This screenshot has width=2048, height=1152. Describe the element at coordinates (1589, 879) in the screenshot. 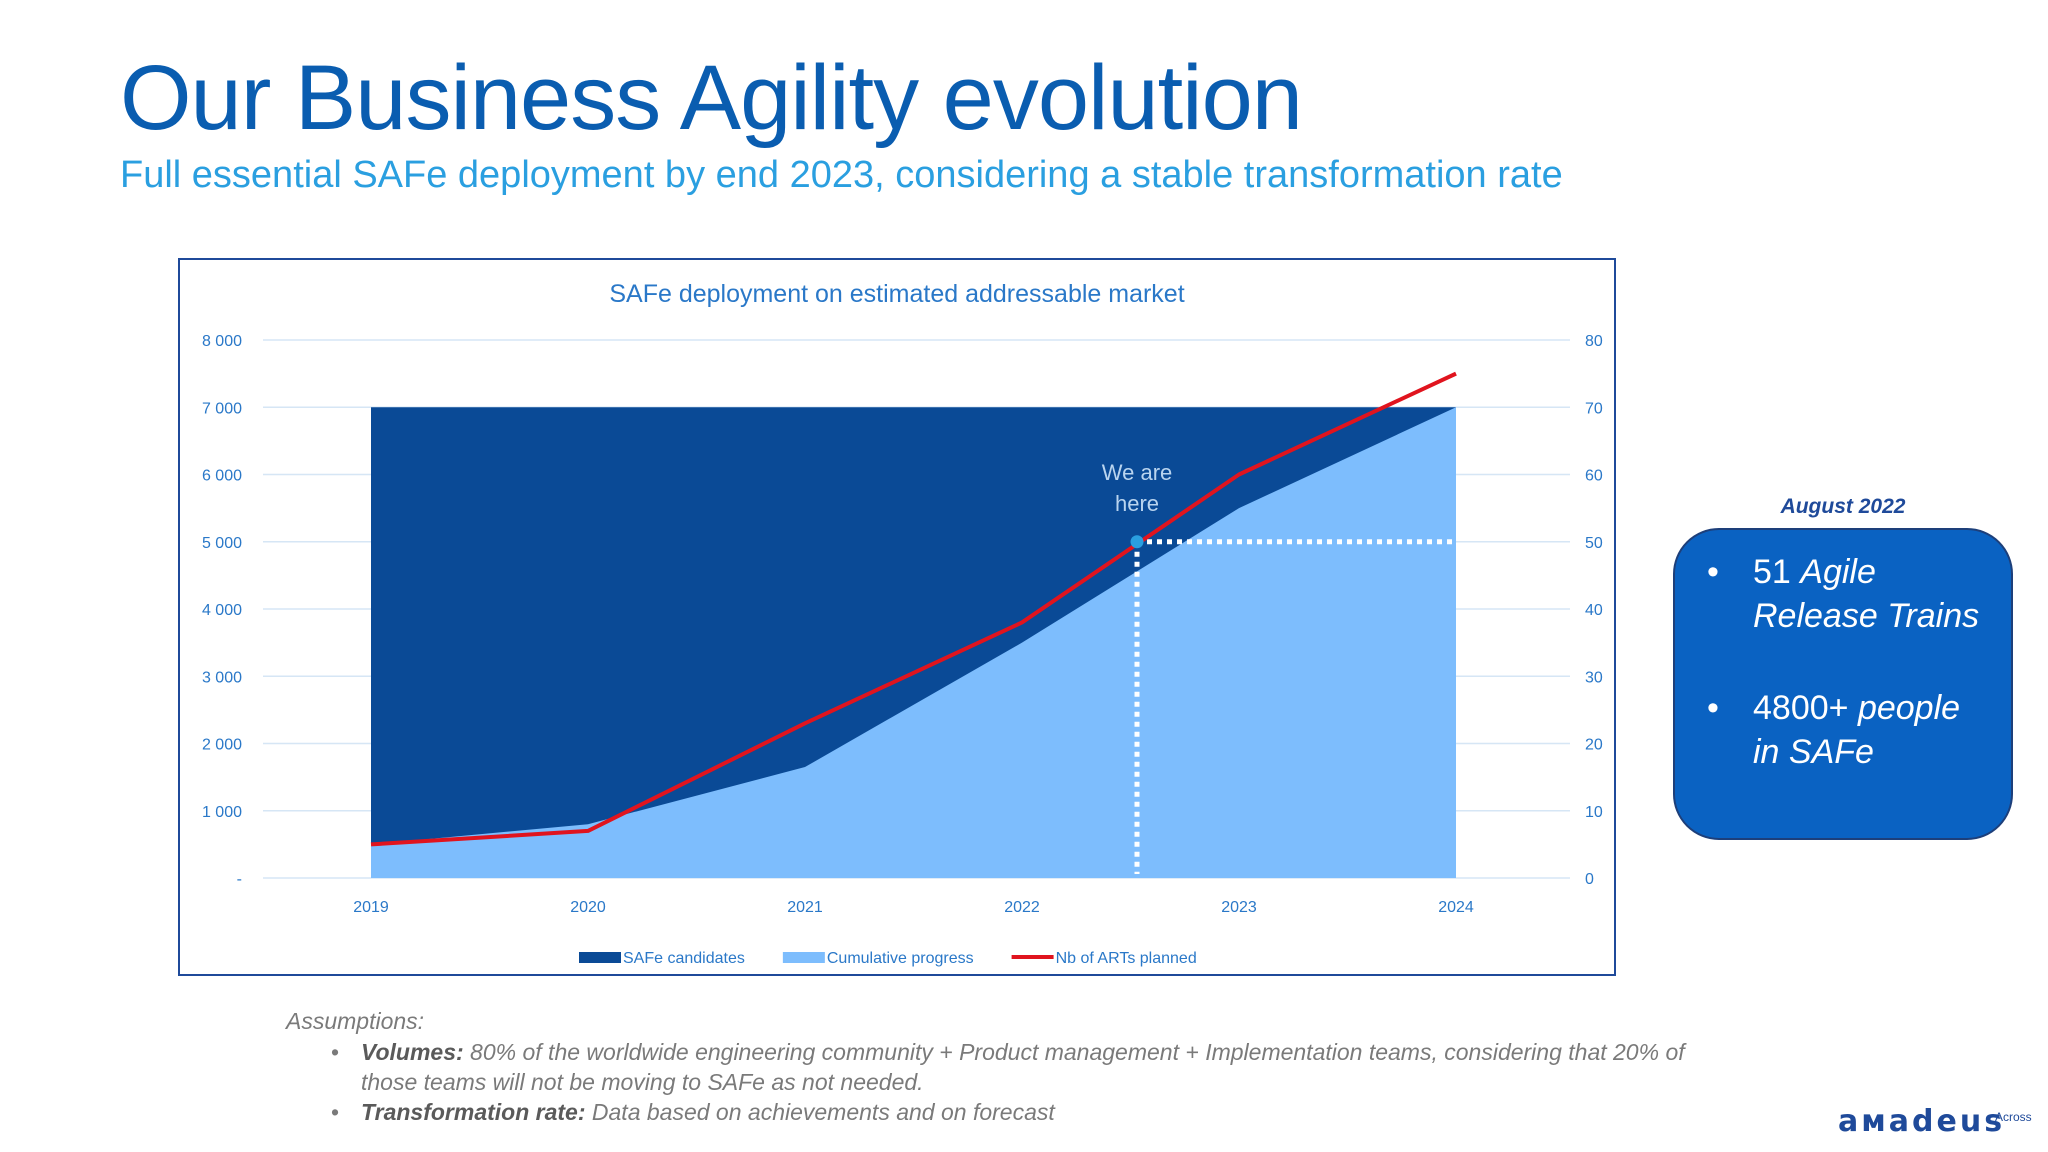

I see `y-right-tick-label: 0` at that location.